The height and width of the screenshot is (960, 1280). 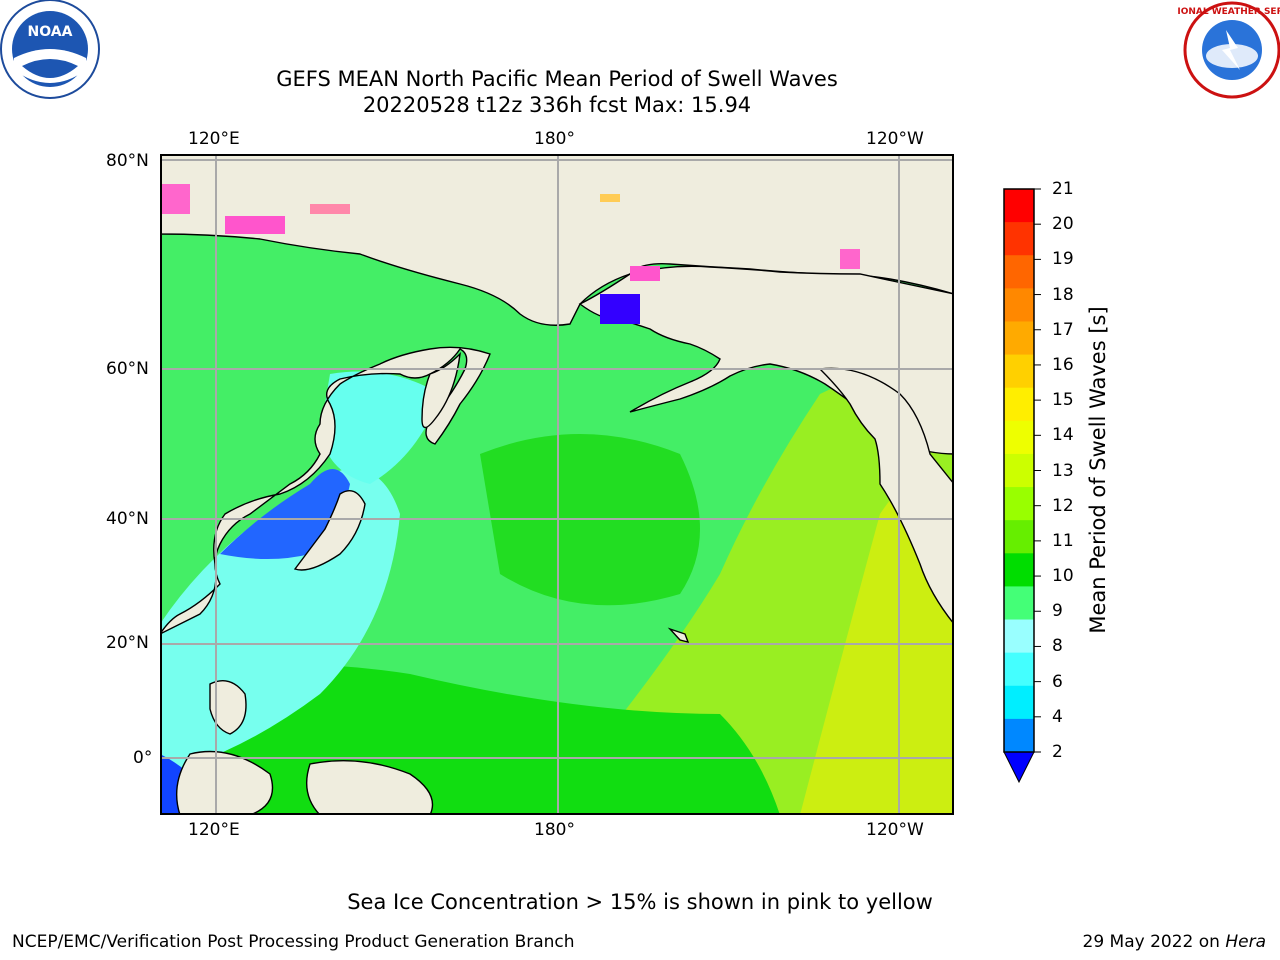 What do you see at coordinates (557, 105) in the screenshot?
I see `chart-subtitle: 20220528 t12z 336h fcst Max: 15.94` at bounding box center [557, 105].